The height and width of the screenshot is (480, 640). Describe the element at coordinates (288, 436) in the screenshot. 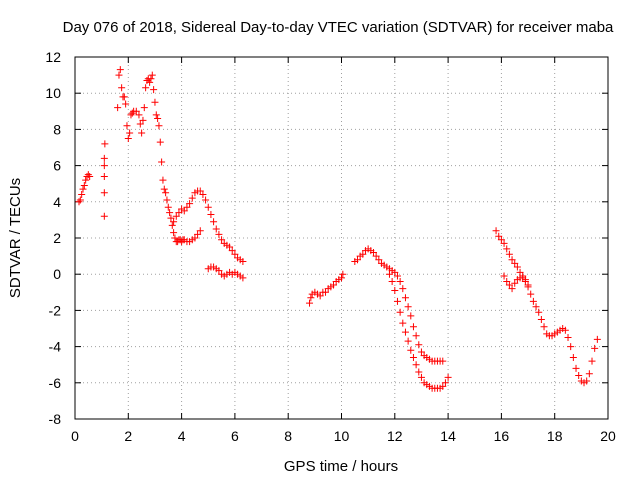

I see `x-tick-label: 8` at that location.